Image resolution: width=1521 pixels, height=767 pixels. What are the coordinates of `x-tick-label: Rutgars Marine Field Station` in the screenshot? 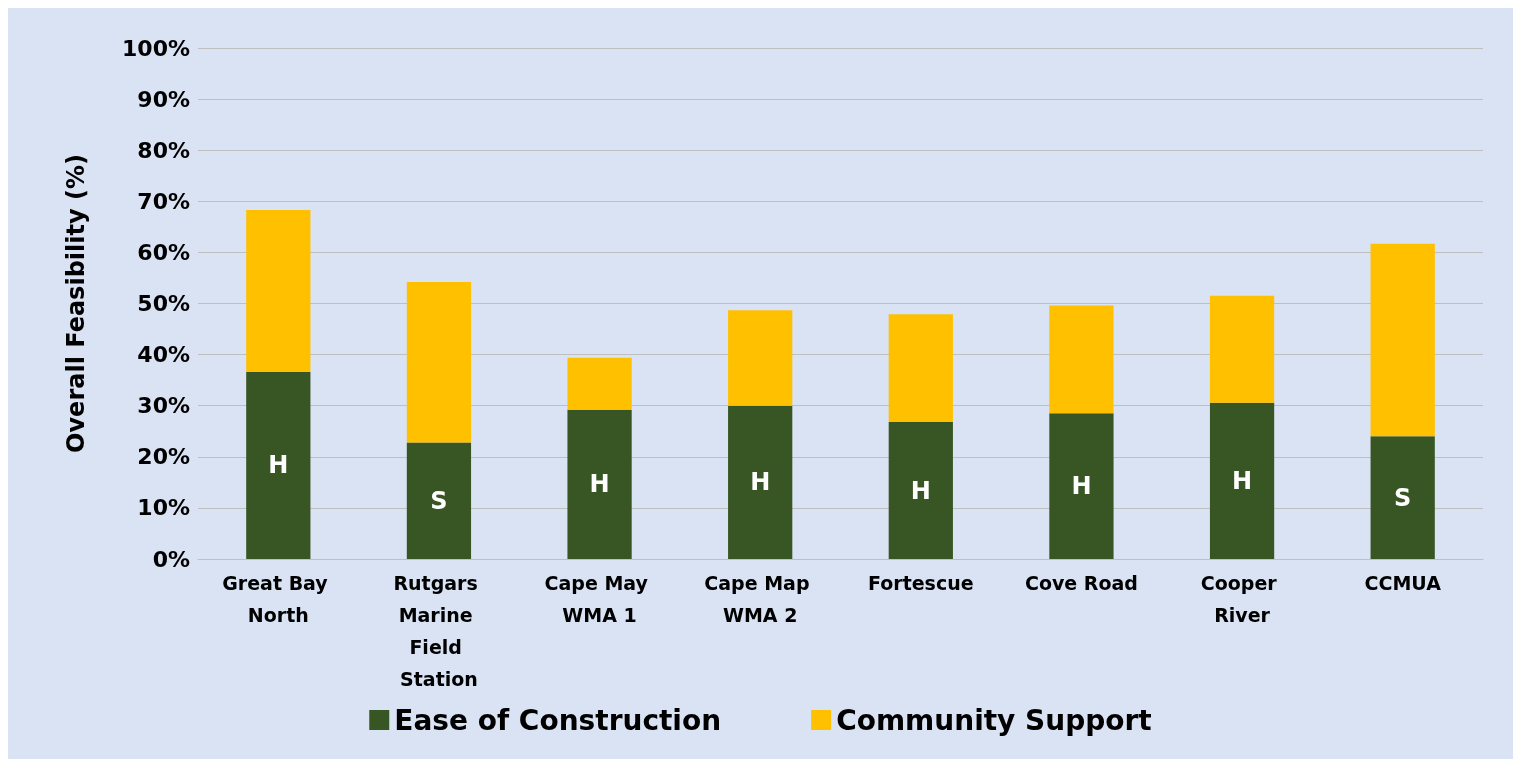 It's located at (439, 631).